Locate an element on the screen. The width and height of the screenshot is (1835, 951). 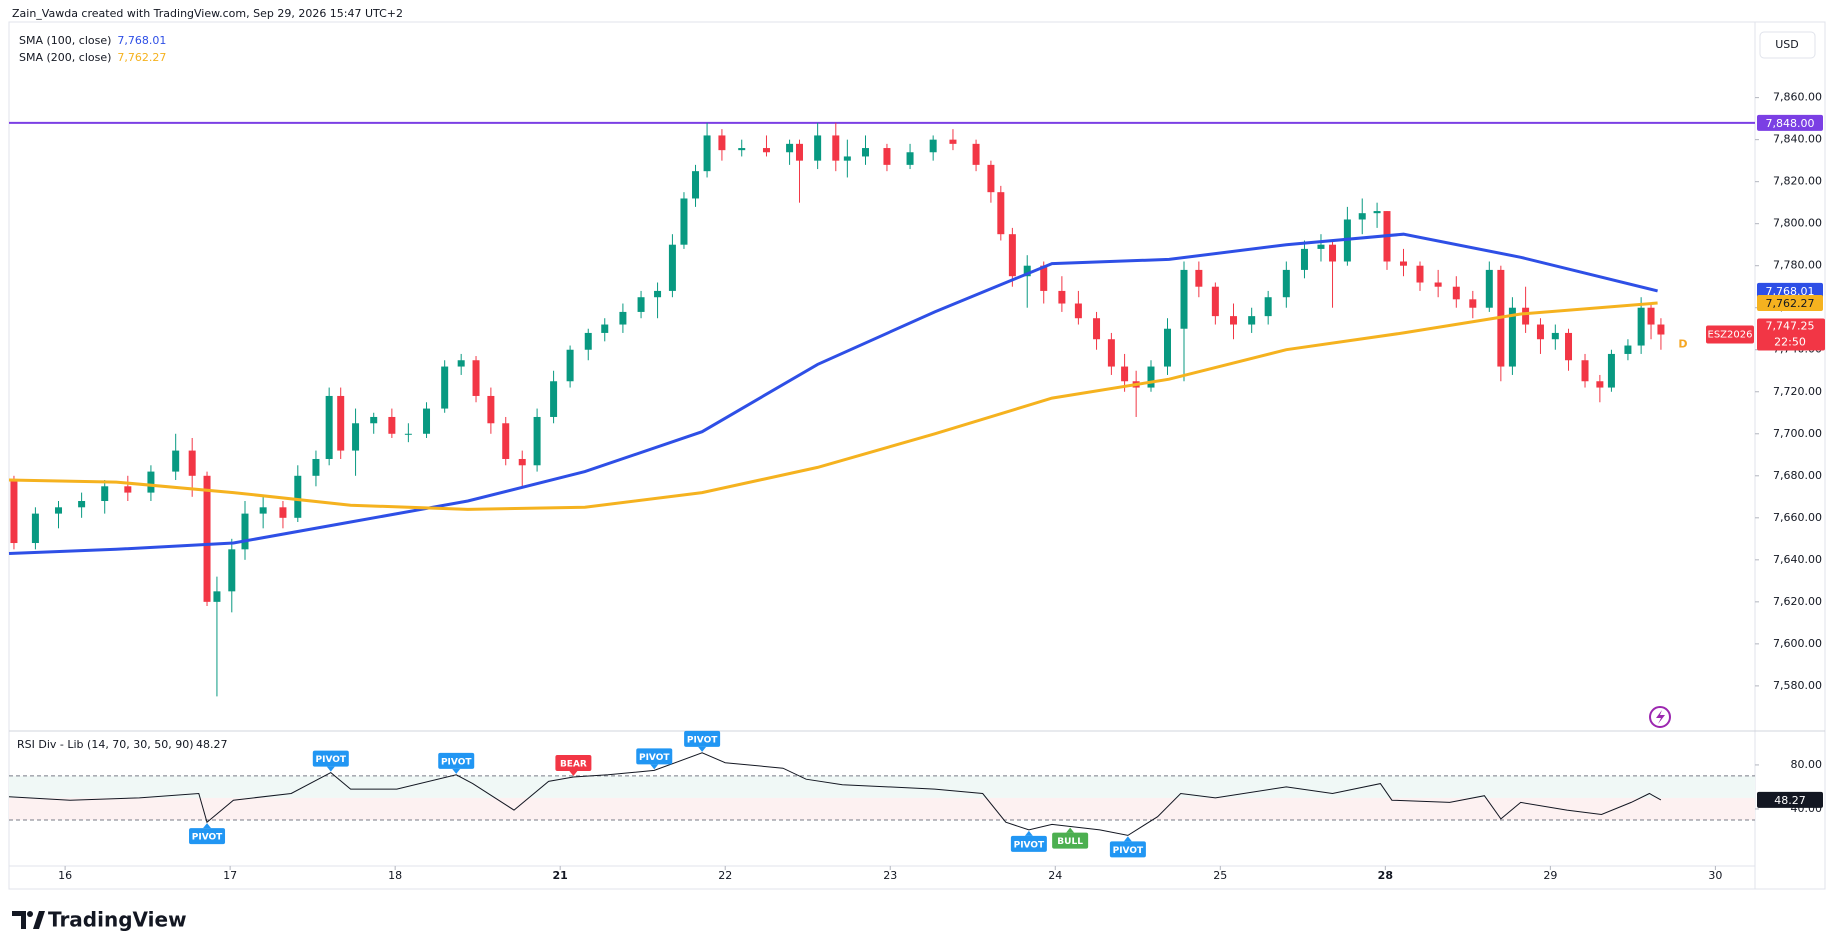
brand-logo: TradingView is located at coordinates (99, 920).